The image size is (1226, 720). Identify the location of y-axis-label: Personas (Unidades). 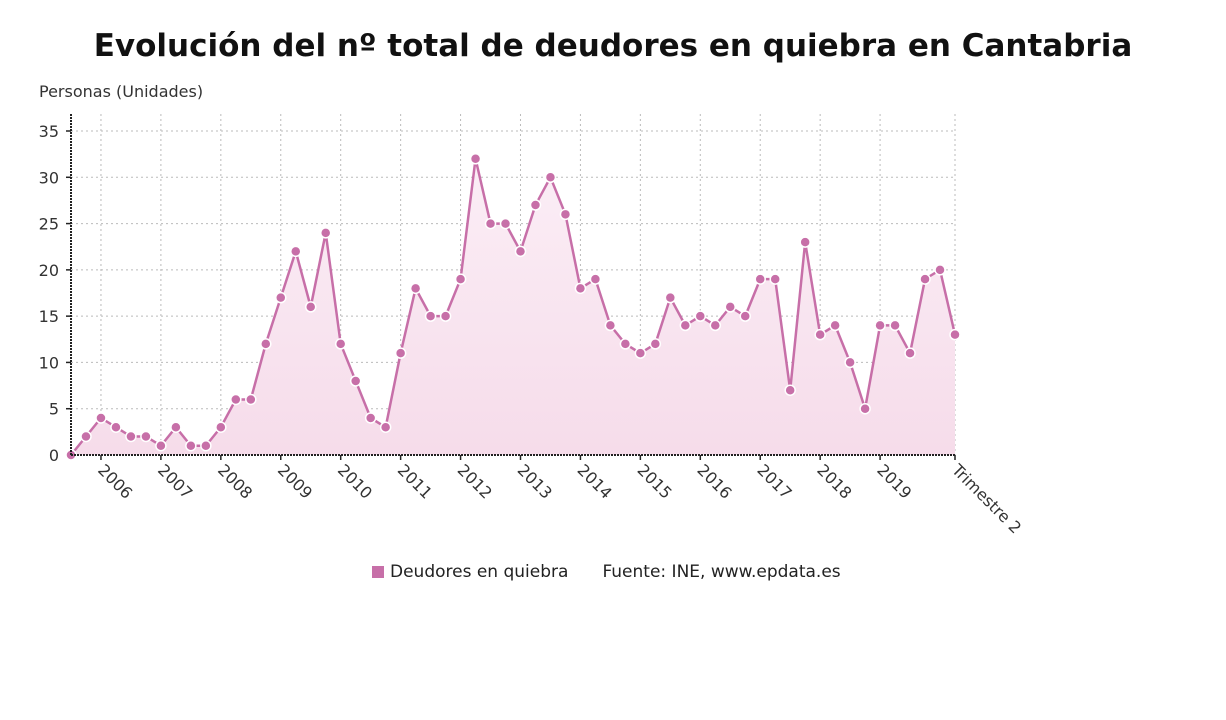
(121, 91).